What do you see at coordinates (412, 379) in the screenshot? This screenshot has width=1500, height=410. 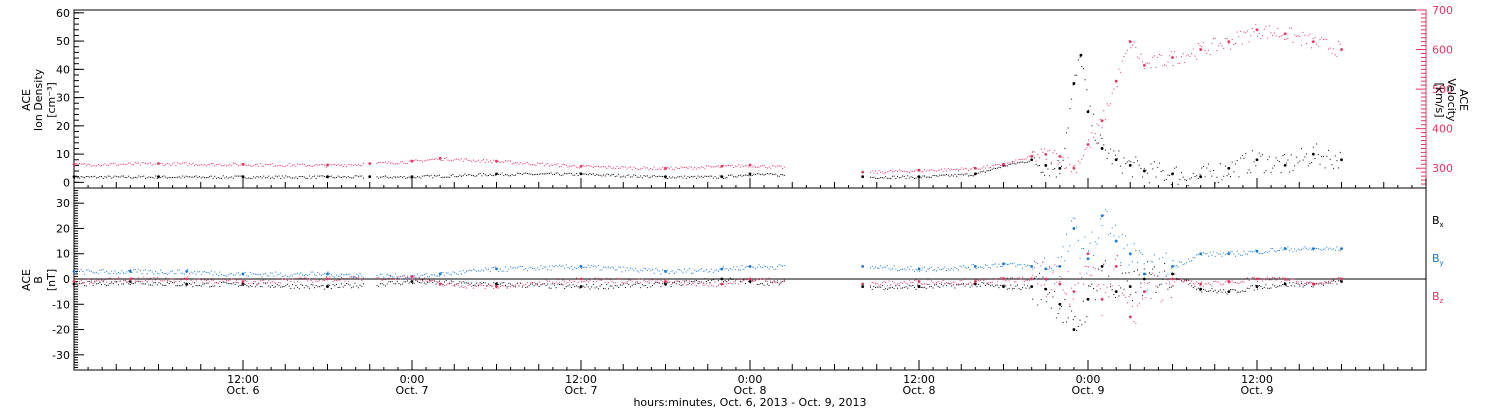 I see `time-tick-label: 0:00` at bounding box center [412, 379].